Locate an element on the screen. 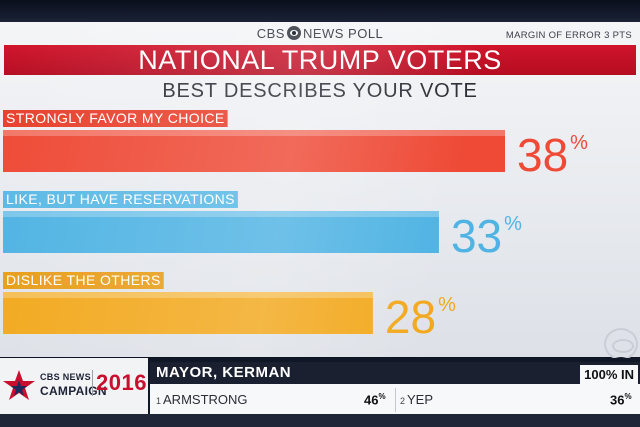 This screenshot has height=427, width=640. bar-row-2: DISLIKE THE OTHERS 28% is located at coordinates (229, 307).